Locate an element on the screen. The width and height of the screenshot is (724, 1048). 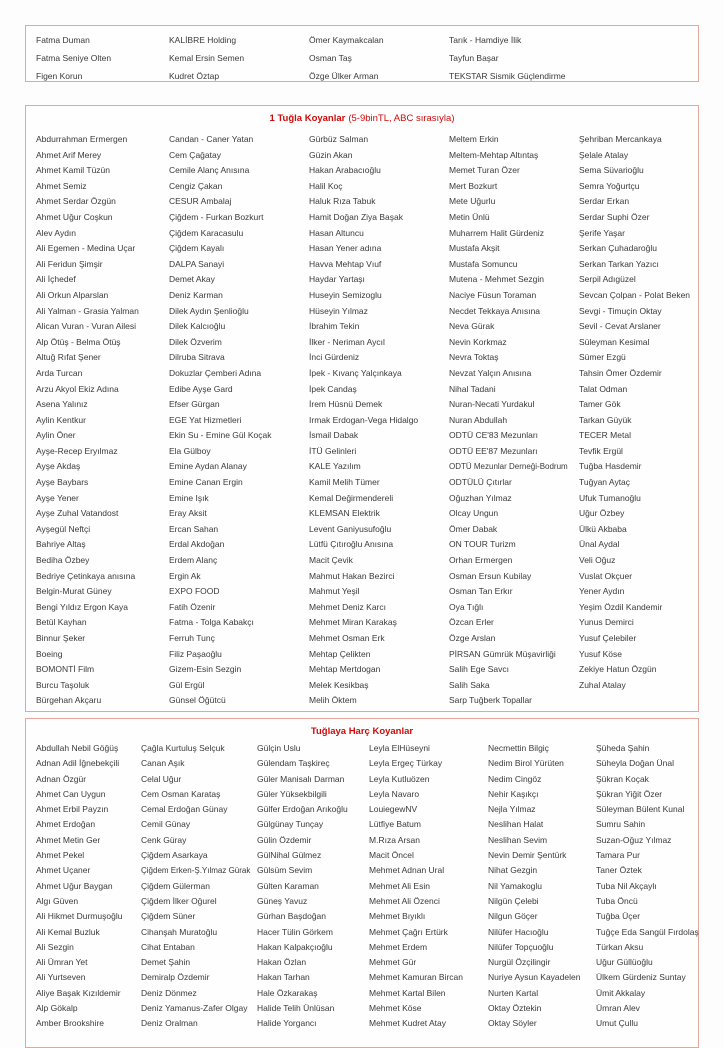
donor-name: Aliye Başak Kızıldemir is located at coordinates (78, 992).